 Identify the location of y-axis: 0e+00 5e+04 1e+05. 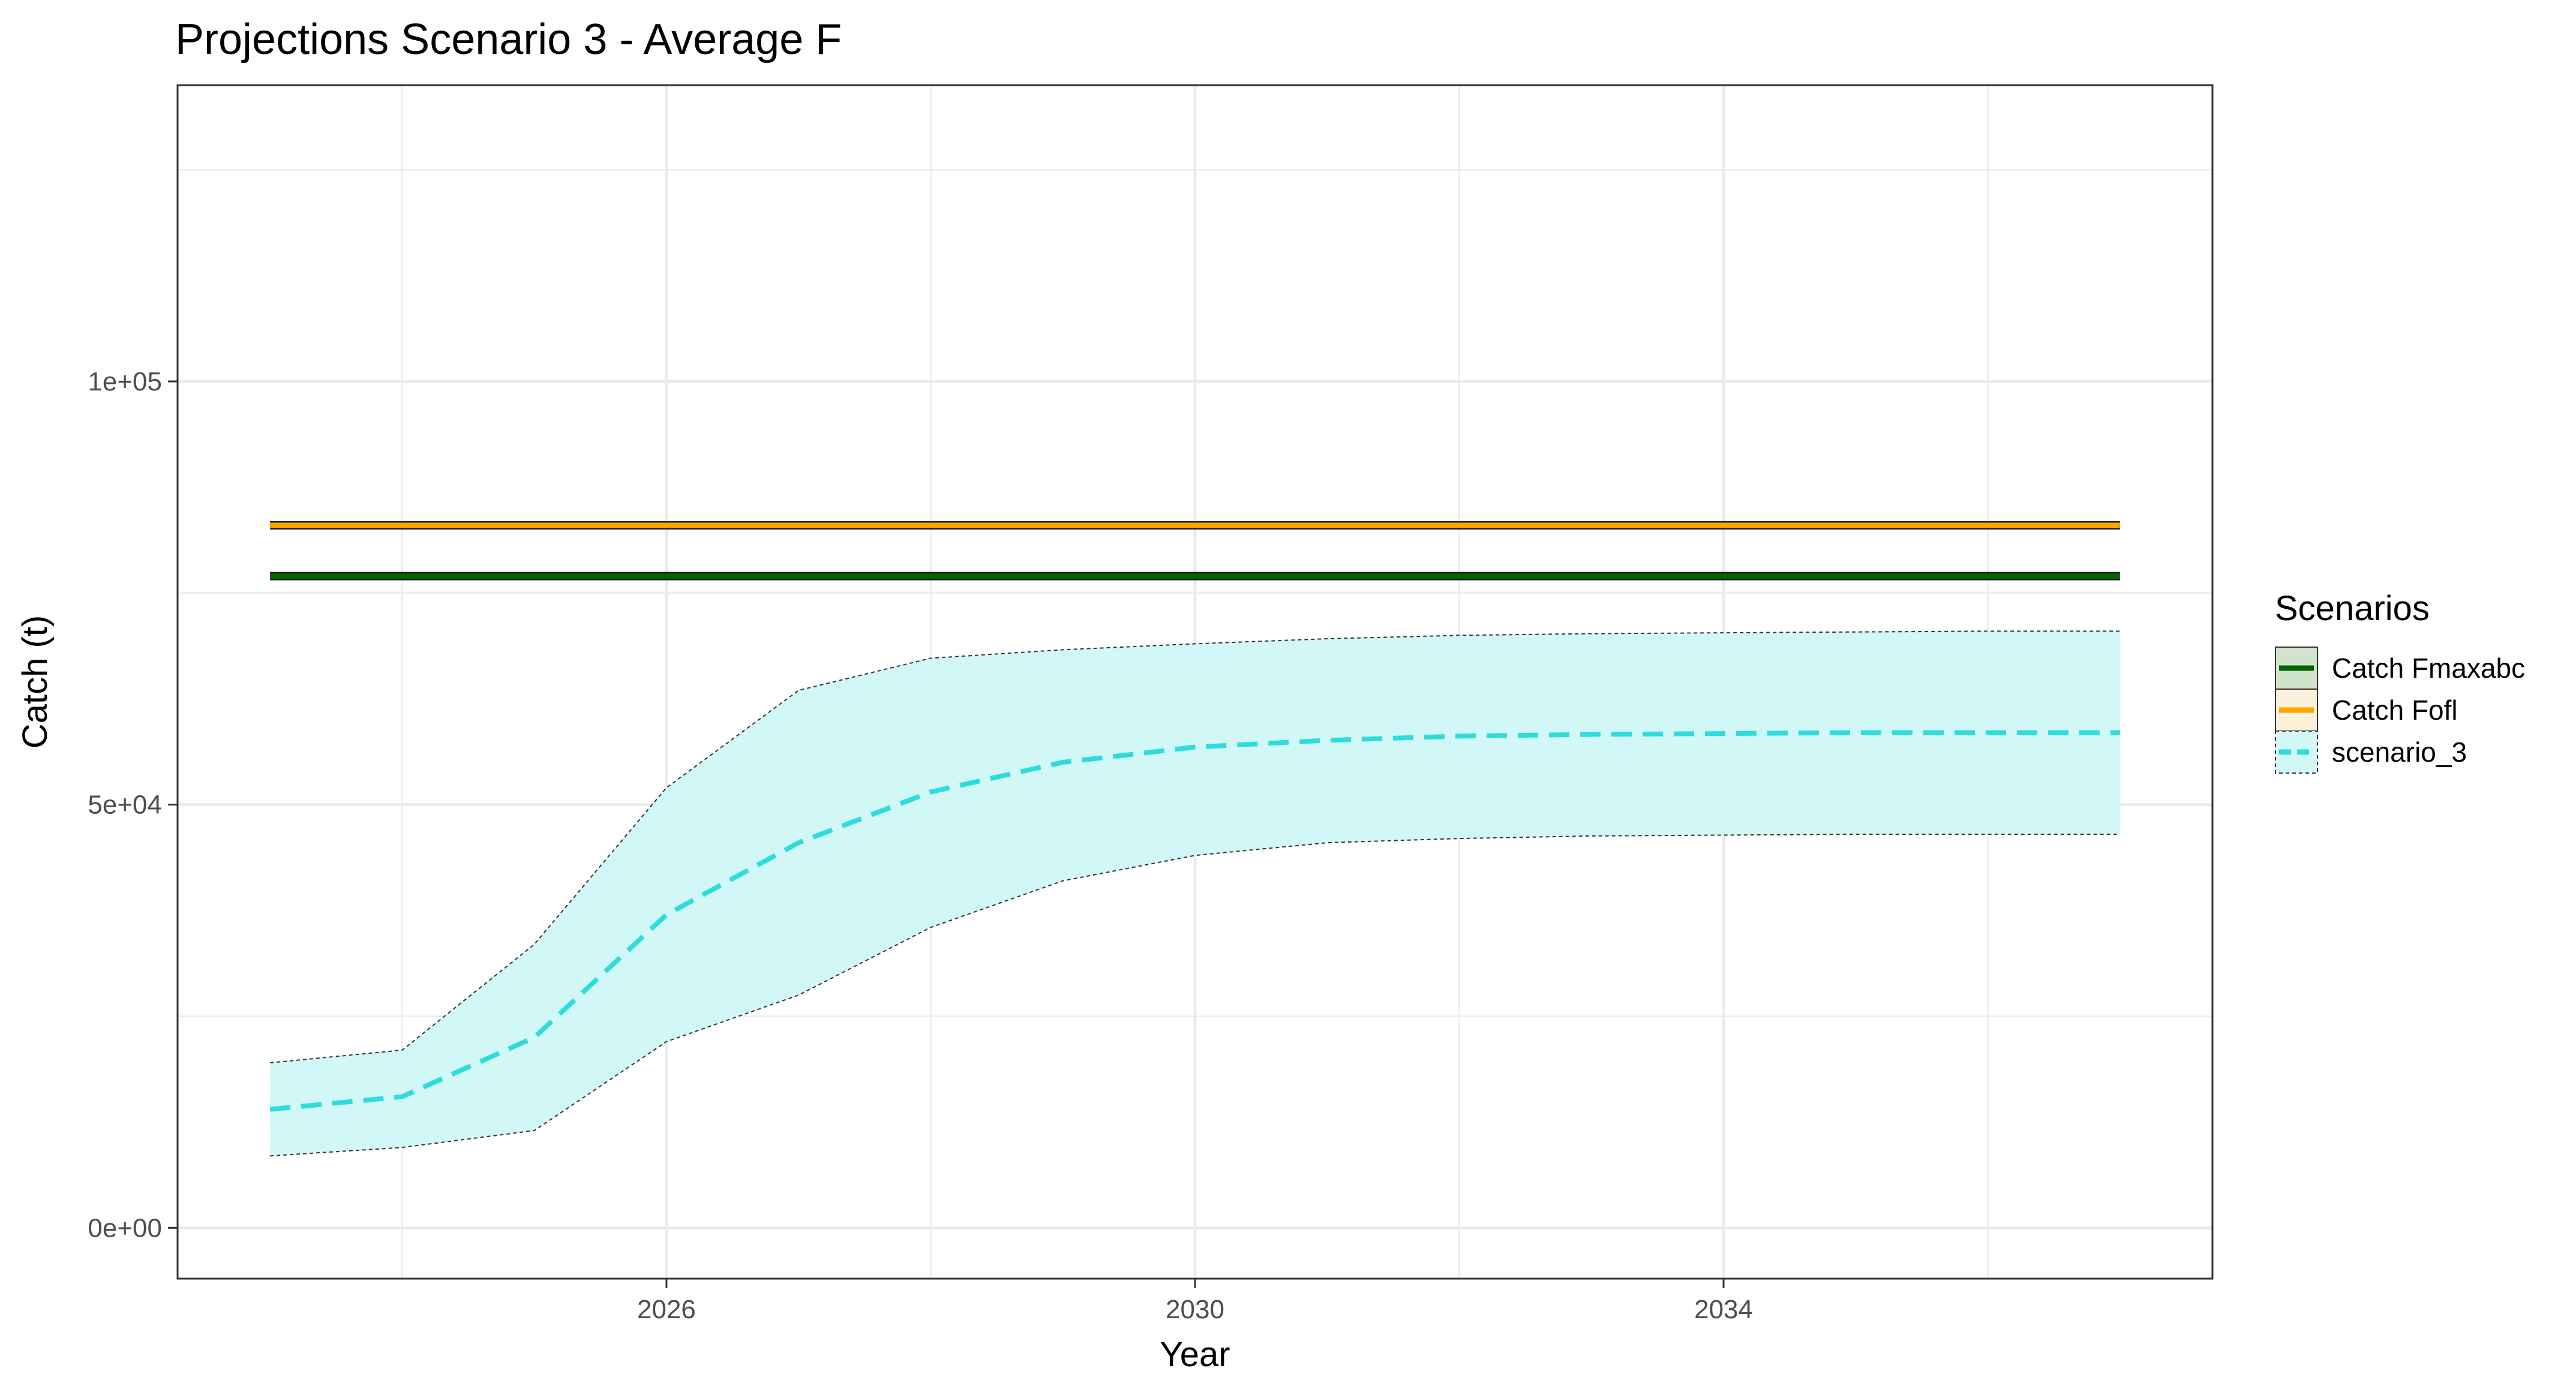
(133, 805).